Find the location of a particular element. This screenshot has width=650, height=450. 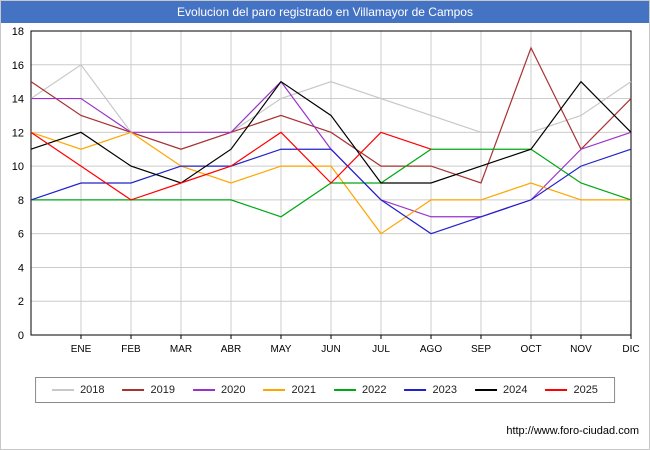

legend-label-2019: 2019 is located at coordinates (163, 390).